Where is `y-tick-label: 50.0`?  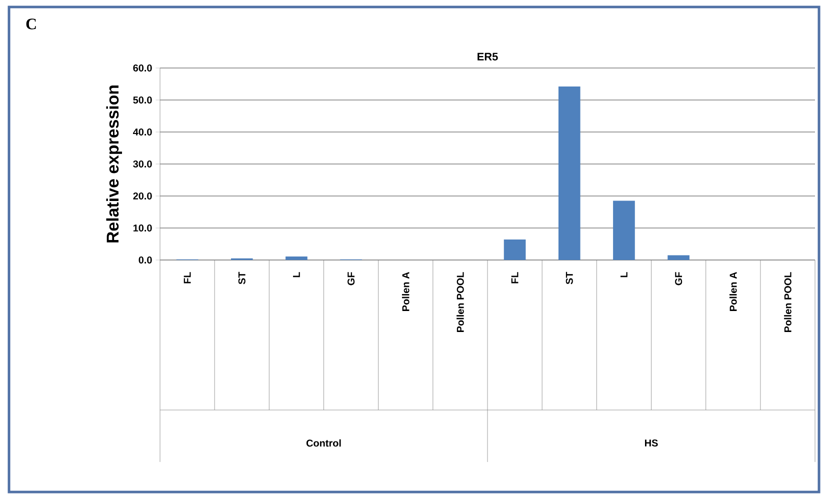 y-tick-label: 50.0 is located at coordinates (142, 100).